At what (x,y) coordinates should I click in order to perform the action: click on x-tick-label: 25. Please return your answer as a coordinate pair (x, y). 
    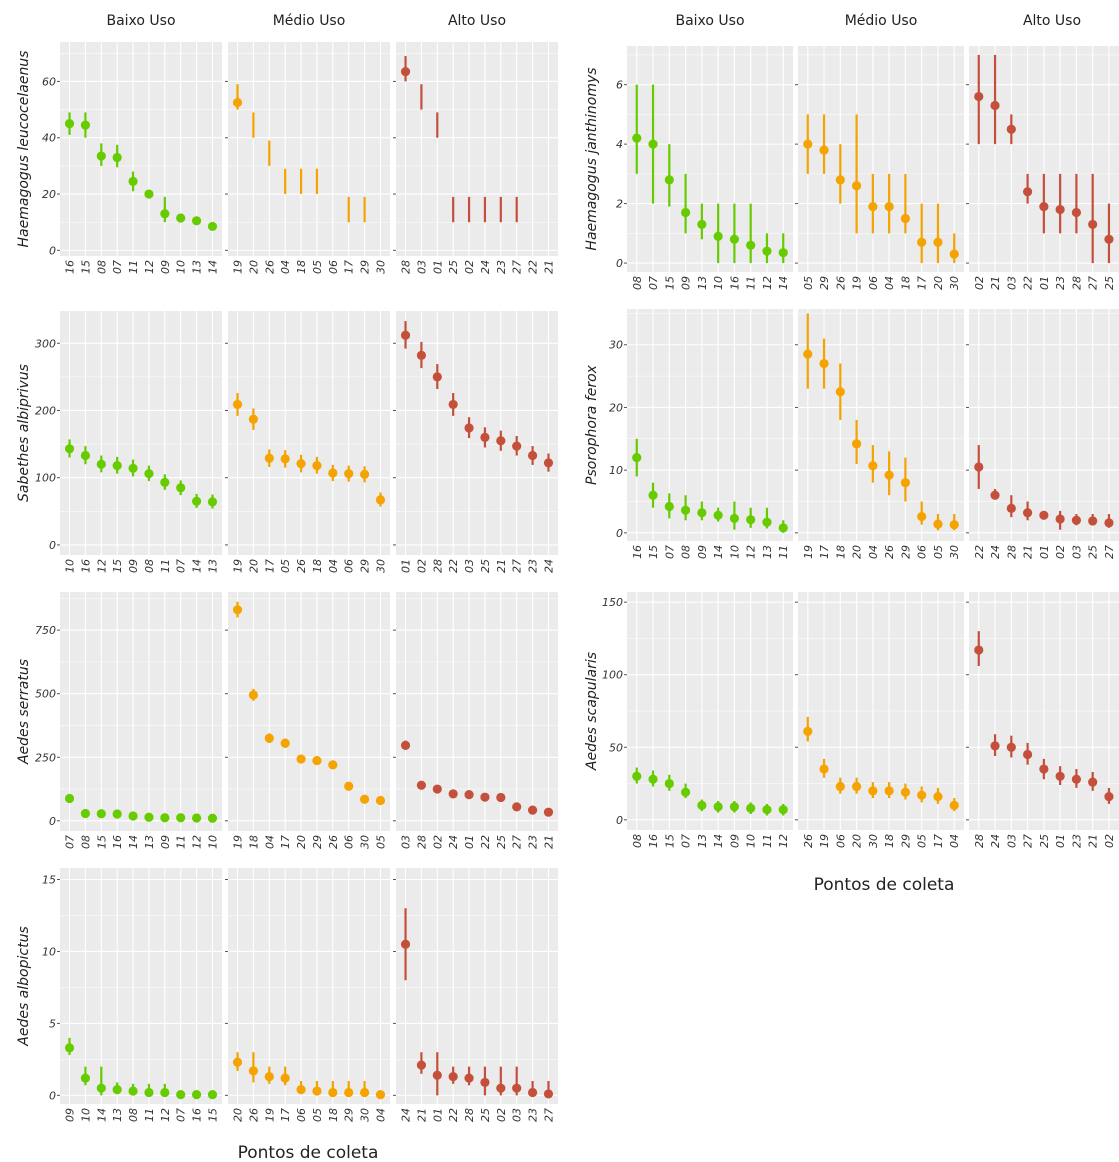
    Looking at the image, I should click on (485, 1115).